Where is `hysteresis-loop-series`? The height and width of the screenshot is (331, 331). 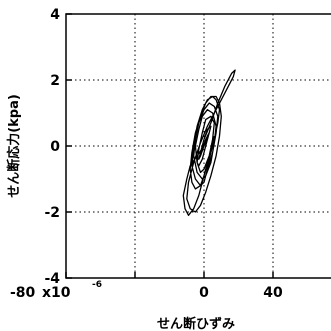 hysteresis-loop-series is located at coordinates (209, 142).